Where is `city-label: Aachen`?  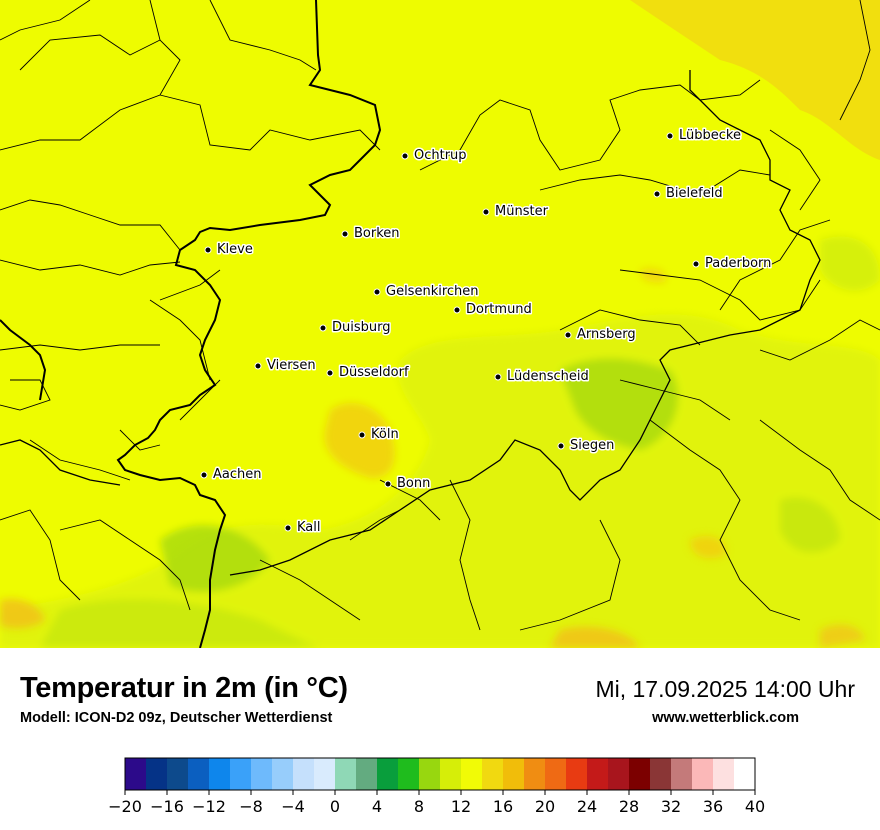
city-label: Aachen is located at coordinates (237, 474).